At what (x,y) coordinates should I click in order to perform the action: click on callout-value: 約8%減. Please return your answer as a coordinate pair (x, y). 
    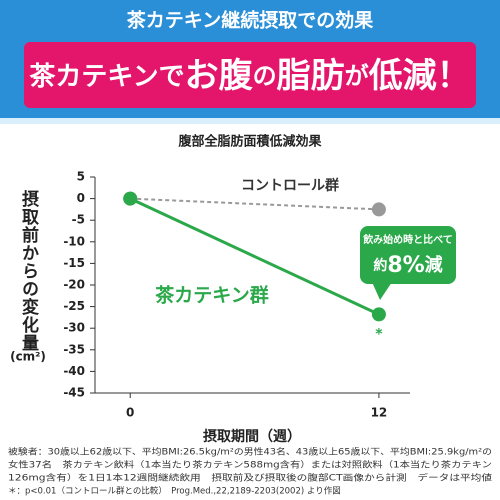
    Looking at the image, I should click on (407, 265).